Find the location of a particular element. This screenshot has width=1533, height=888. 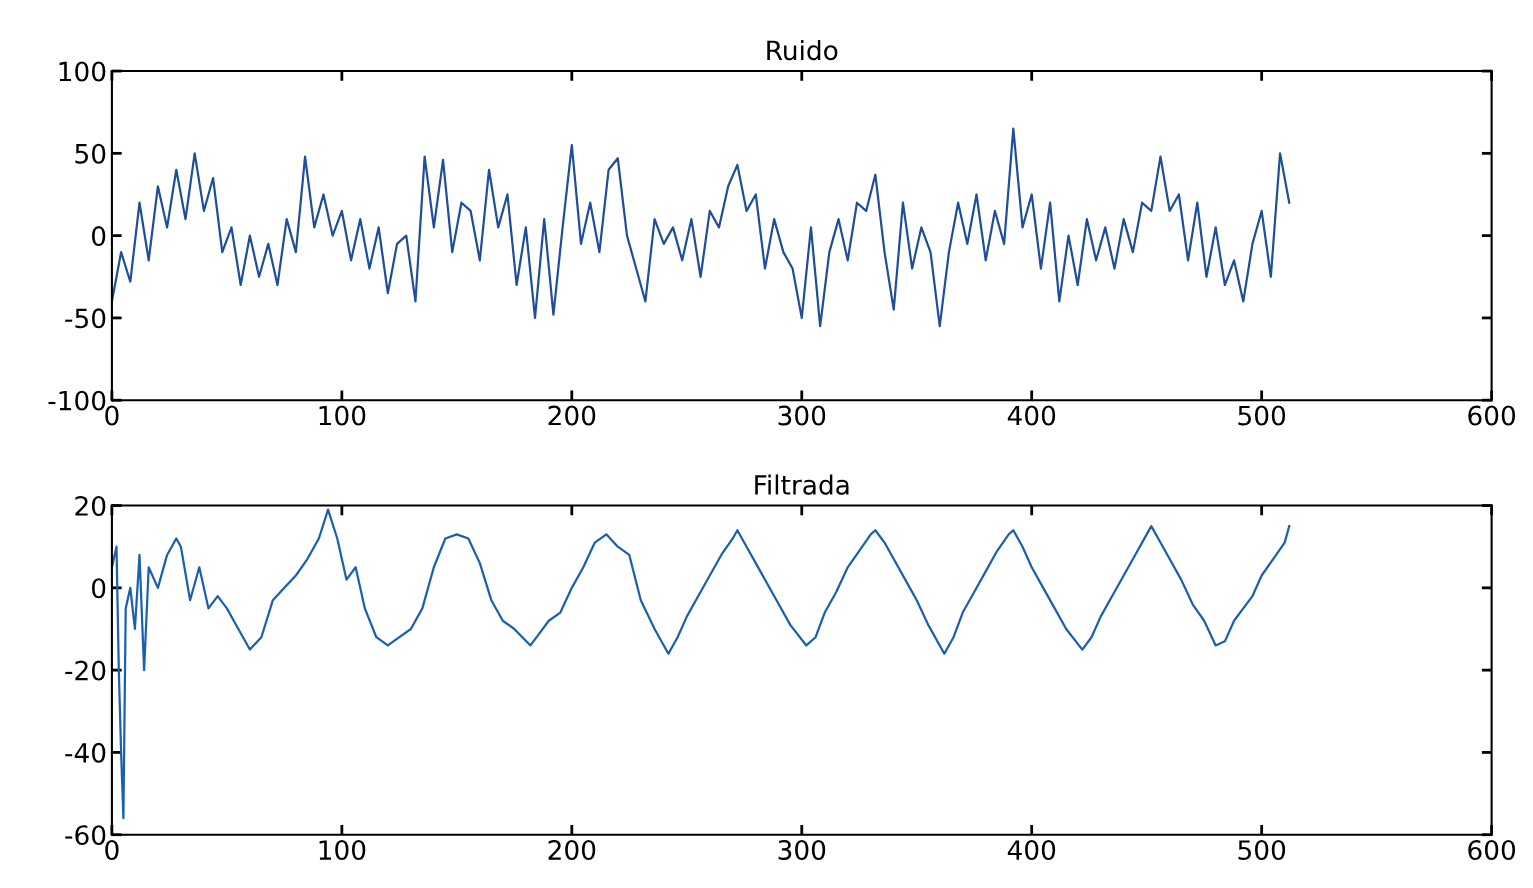

y-tick-label: 20 is located at coordinates (90, 505).